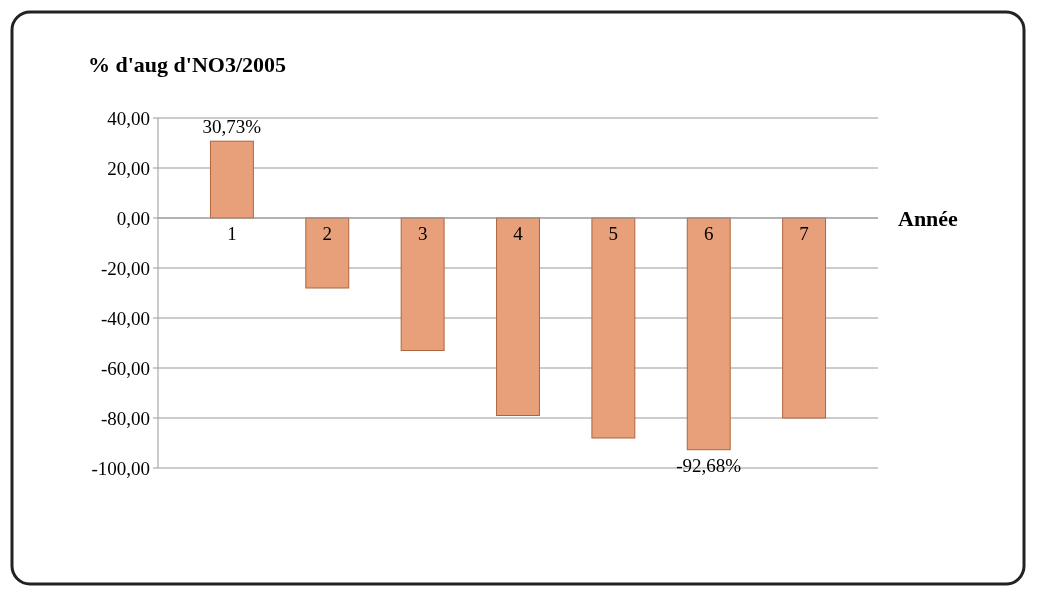 Image resolution: width=1040 pixels, height=596 pixels. Describe the element at coordinates (928, 218) in the screenshot. I see `x-axis-title: Année` at that location.